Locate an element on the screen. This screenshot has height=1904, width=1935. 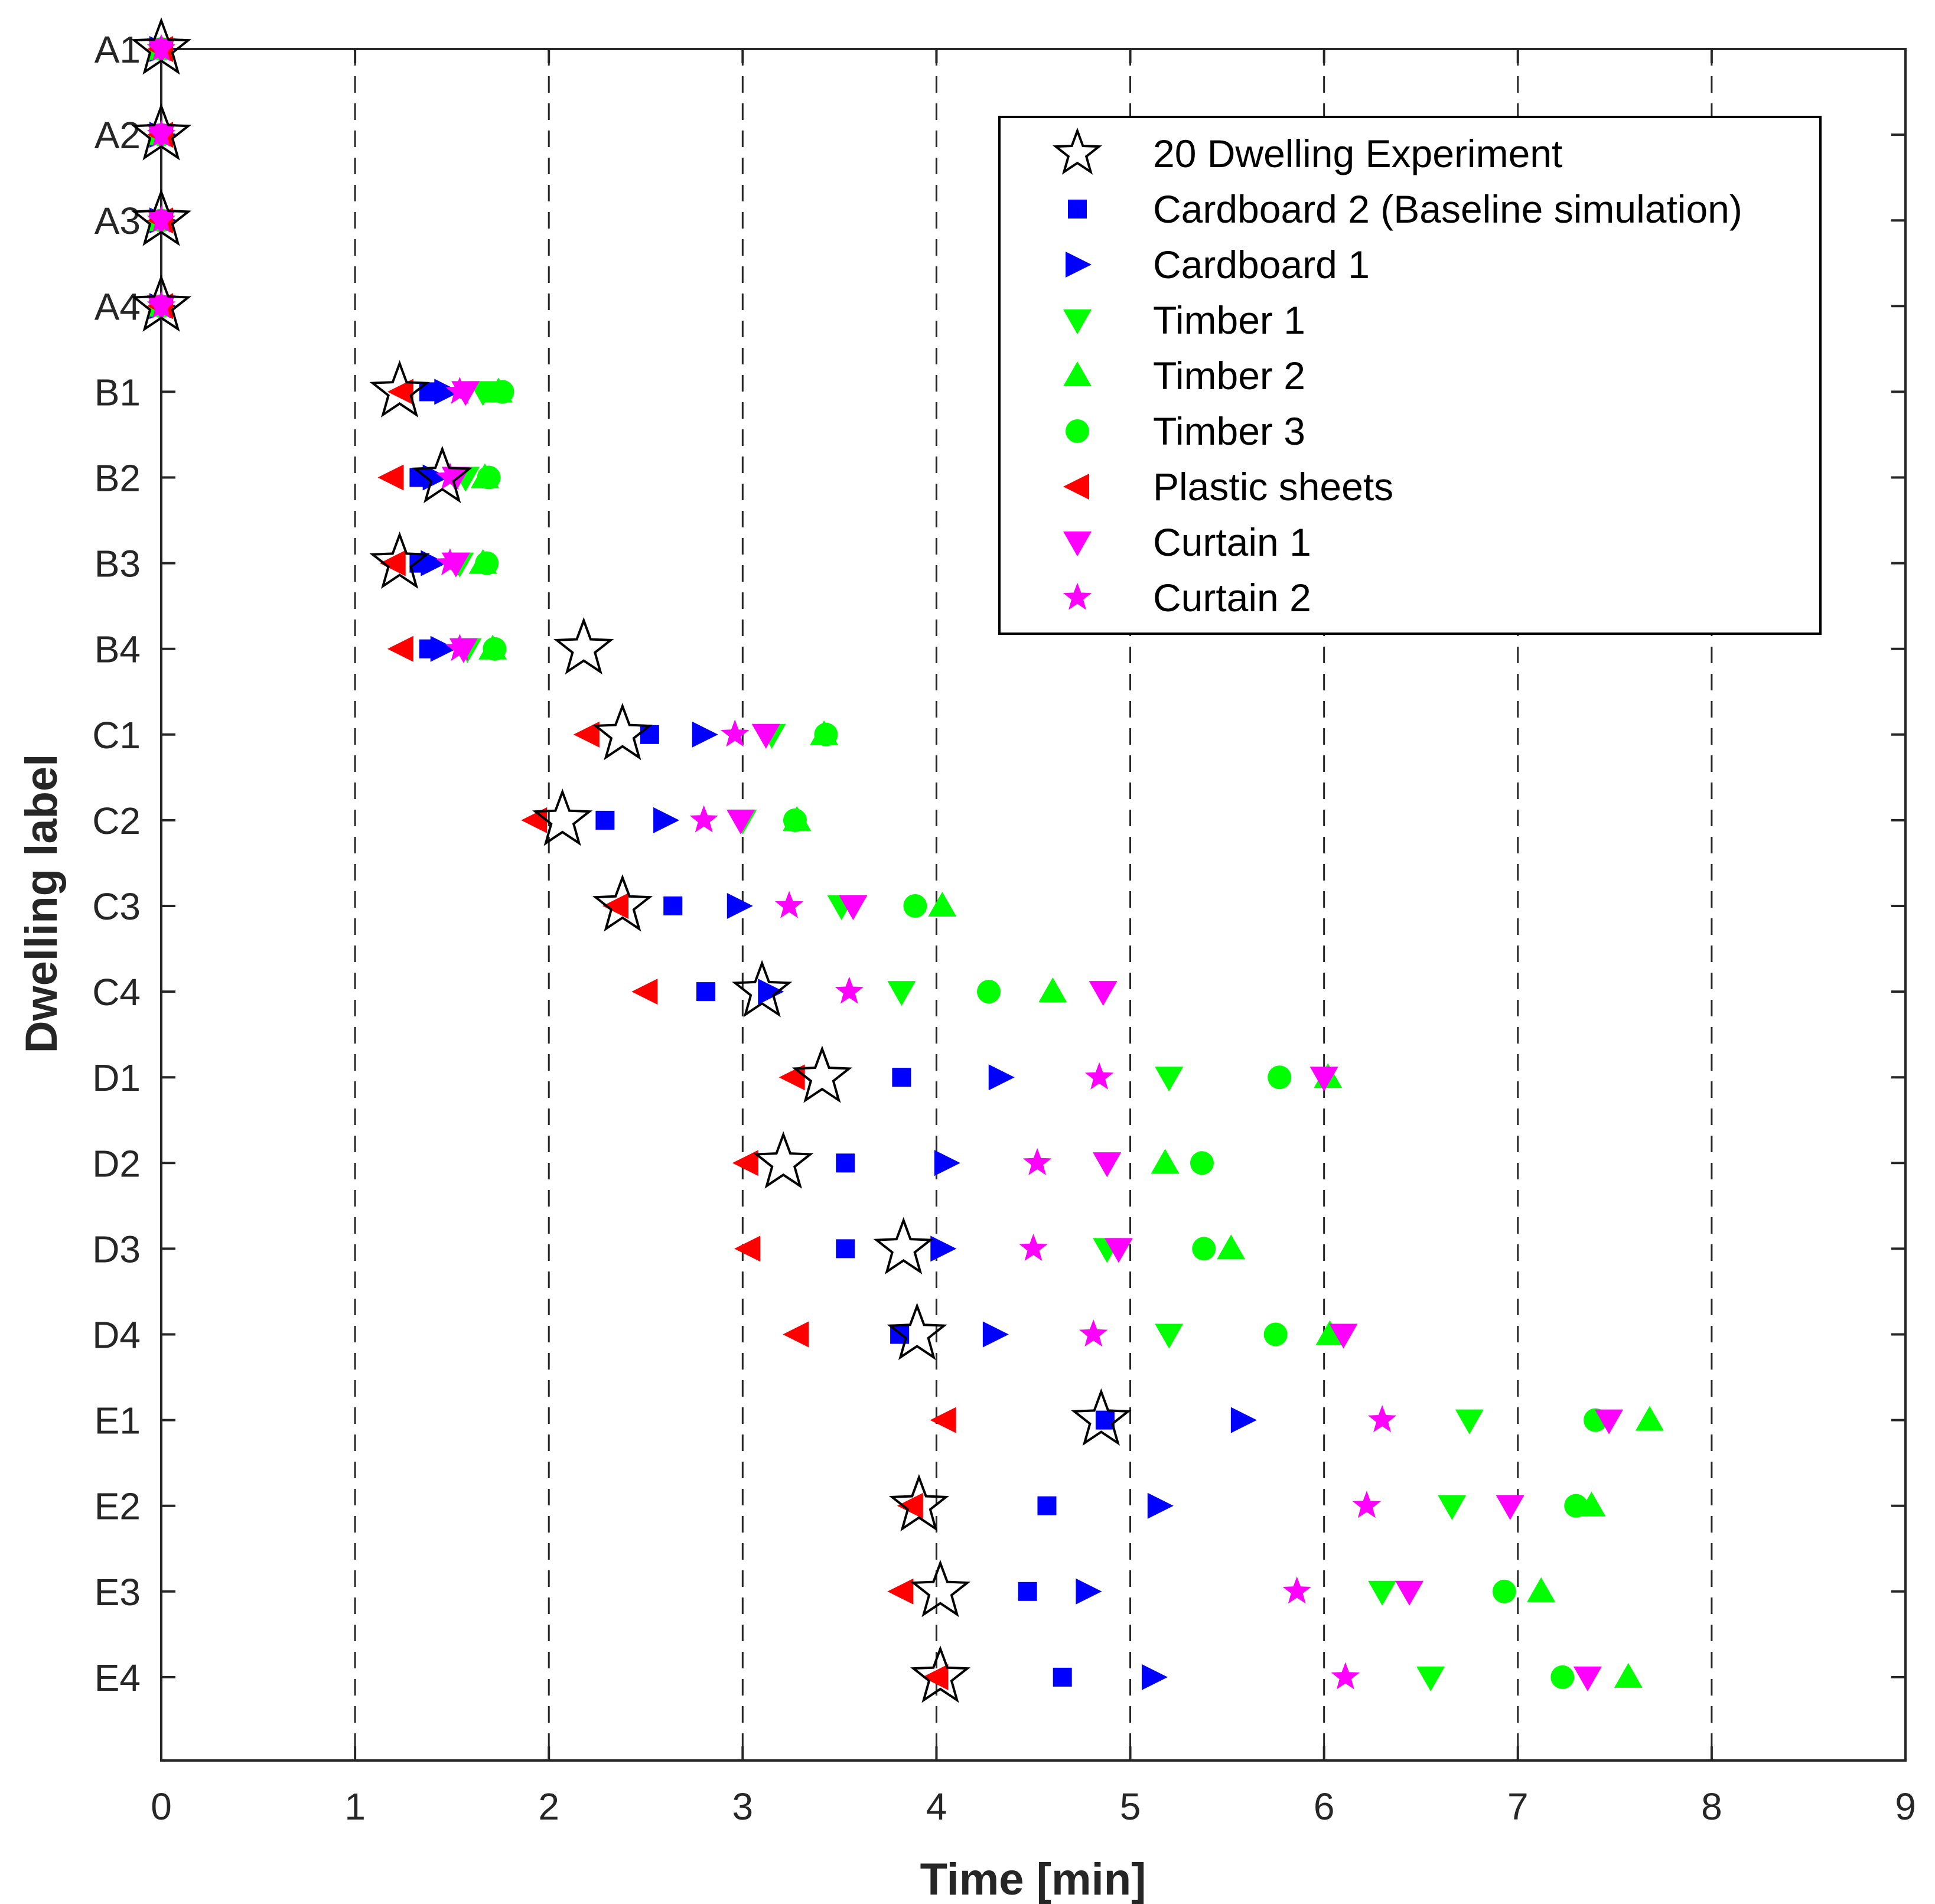
x-tick-label: 9 is located at coordinates (1905, 1807).